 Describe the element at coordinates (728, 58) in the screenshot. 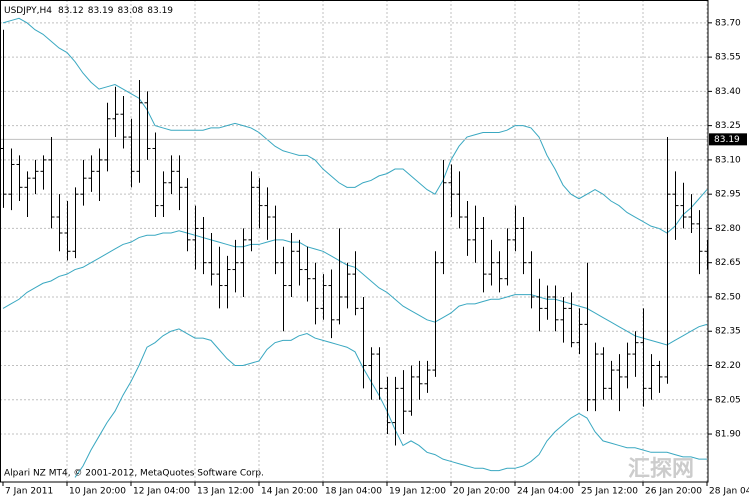

I see `y-tick-label: 83.55` at that location.